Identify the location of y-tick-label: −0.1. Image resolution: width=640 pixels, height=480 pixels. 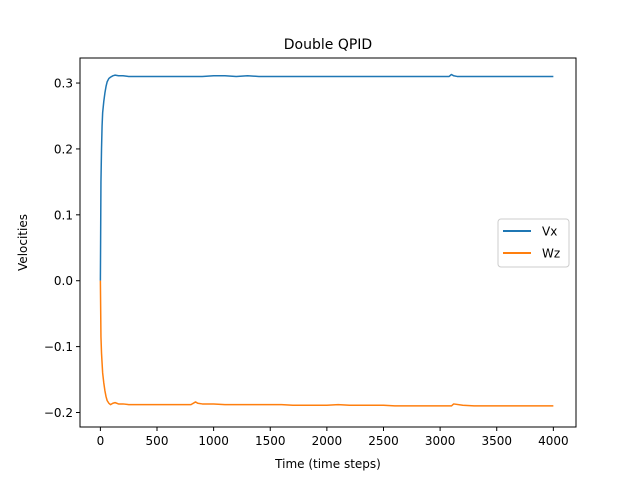
(58, 347).